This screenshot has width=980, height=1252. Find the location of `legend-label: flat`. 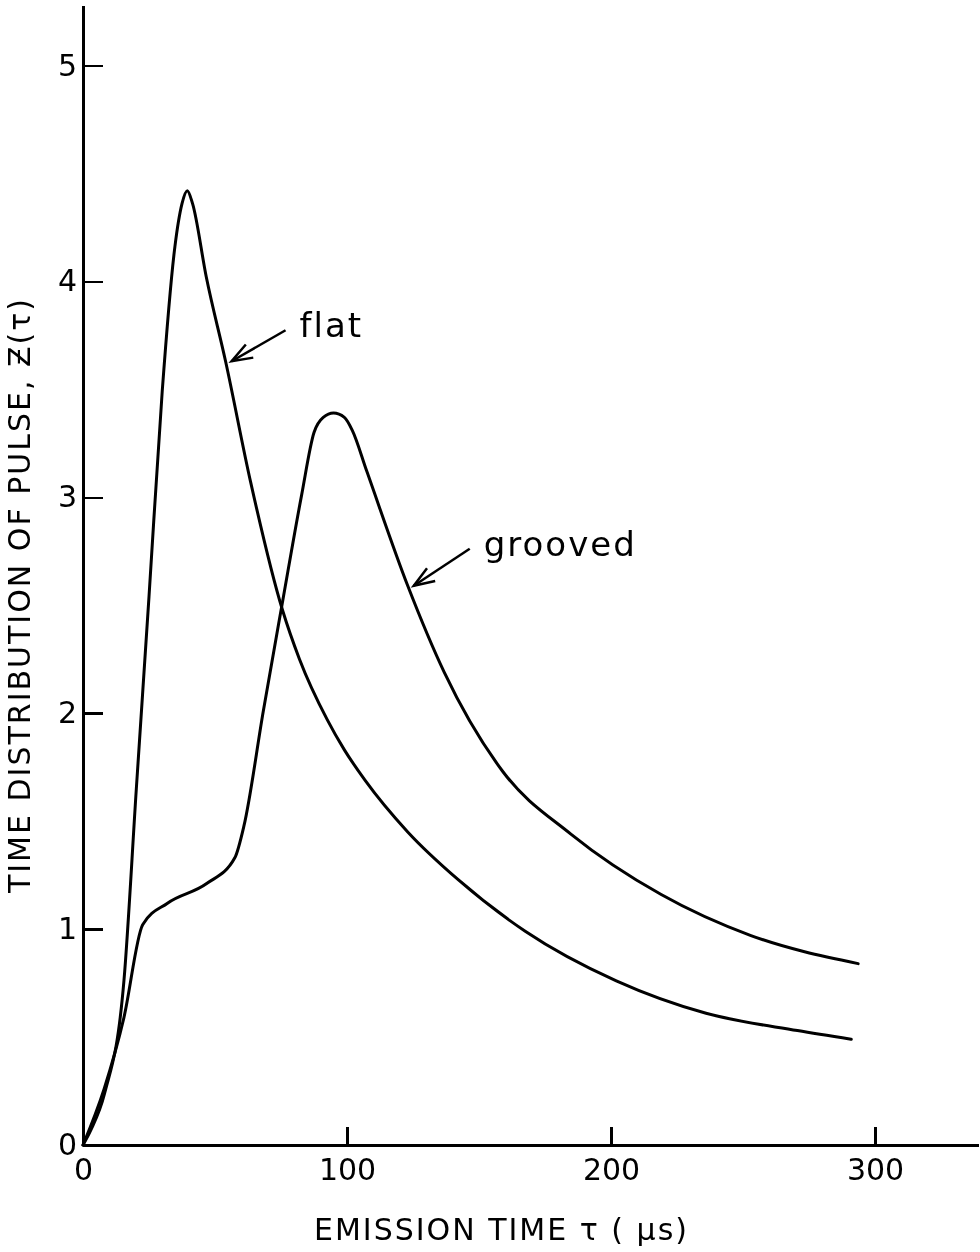

legend-label: flat is located at coordinates (331, 325).